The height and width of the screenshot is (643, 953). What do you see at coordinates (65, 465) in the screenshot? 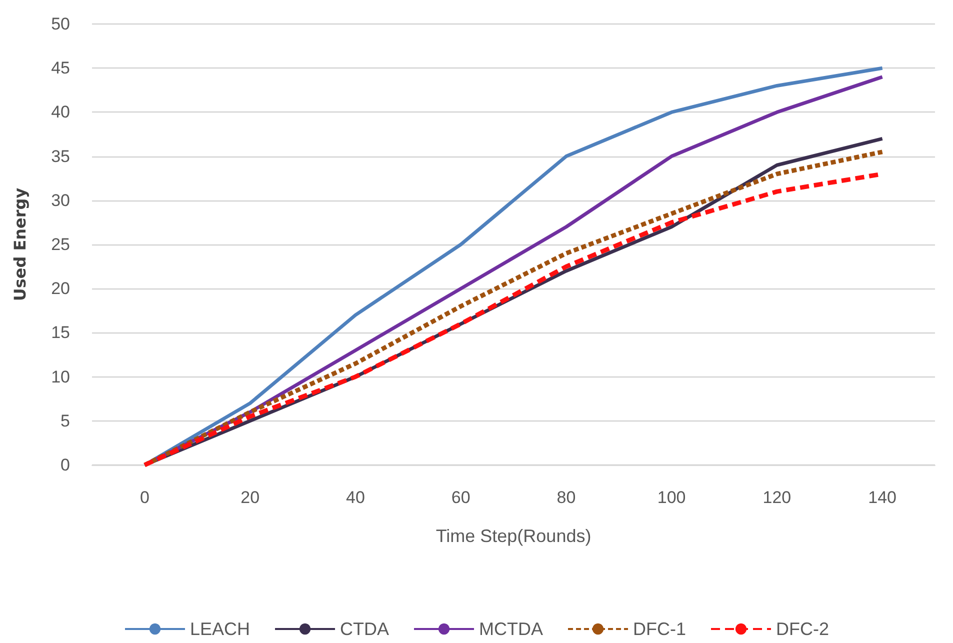
I see `y-tick-label: 0` at bounding box center [65, 465].